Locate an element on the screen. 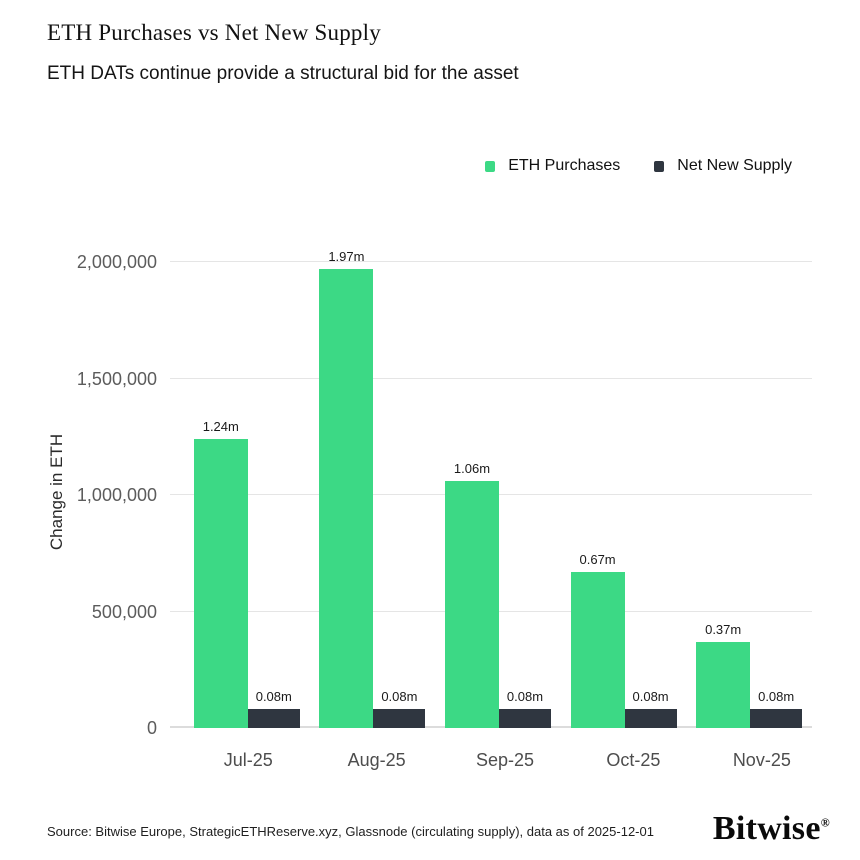 The width and height of the screenshot is (860, 860). legend-item-eth-purchases: ETH Purchases is located at coordinates (552, 166).